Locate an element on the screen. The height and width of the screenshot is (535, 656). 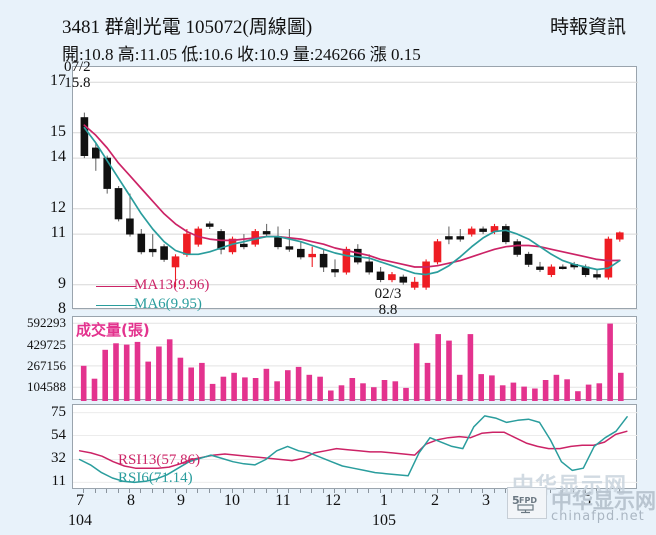
volume-plot is located at coordinates (355, 361).